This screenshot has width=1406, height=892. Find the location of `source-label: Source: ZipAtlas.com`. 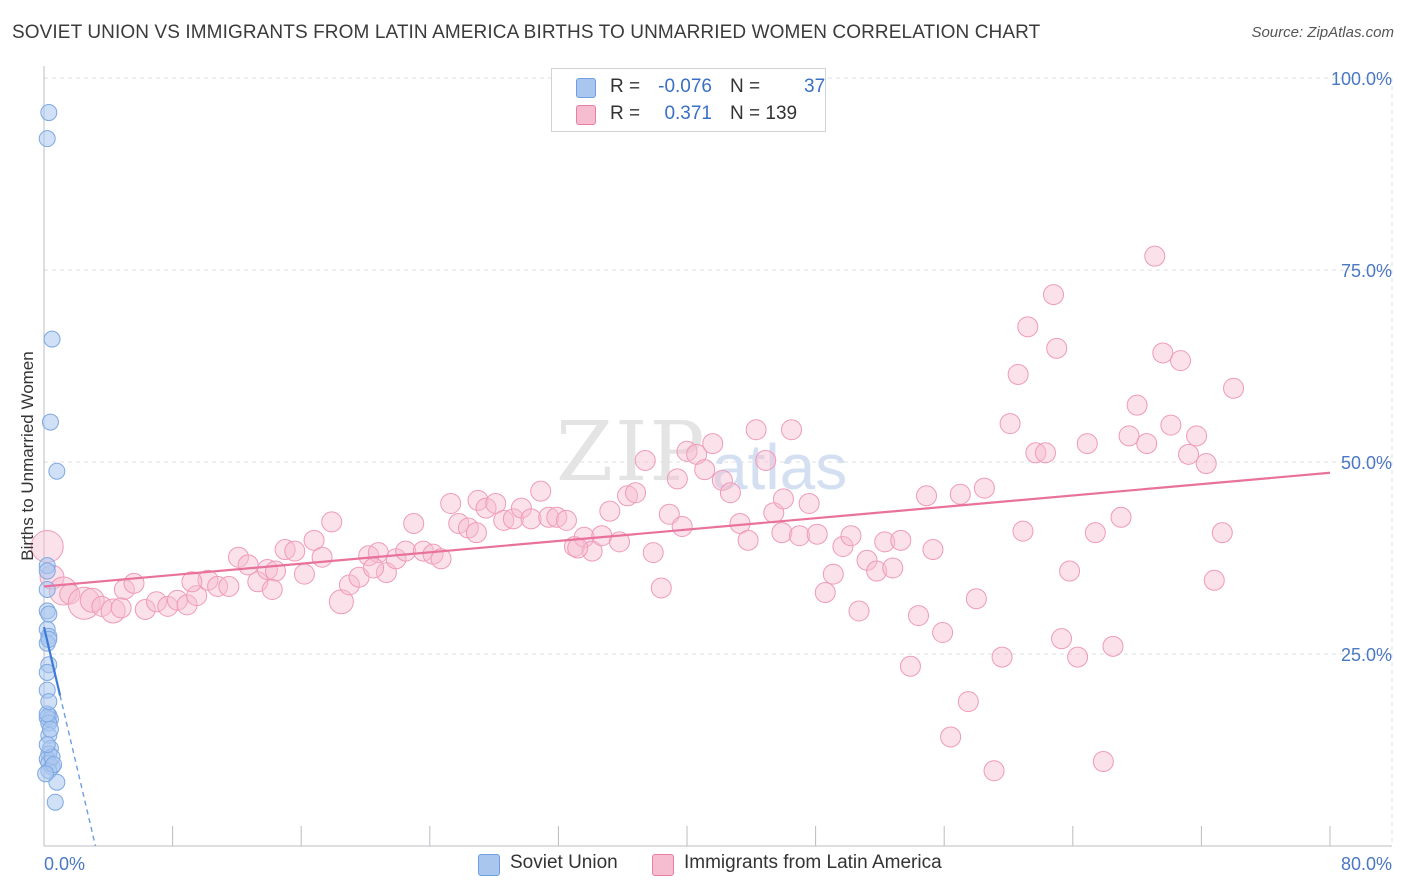

source-label: Source: ZipAtlas.com is located at coordinates (1322, 32).